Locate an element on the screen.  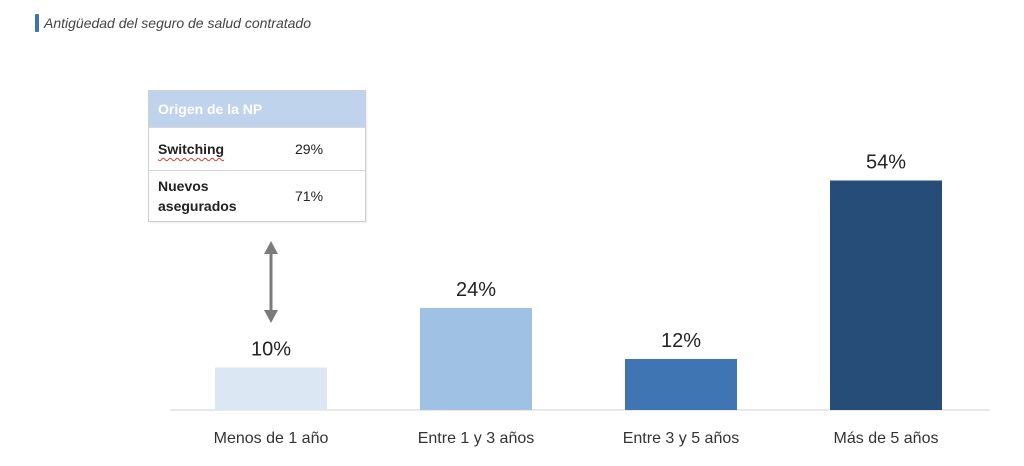
np-table-title: Origen de la NP is located at coordinates (257, 109).